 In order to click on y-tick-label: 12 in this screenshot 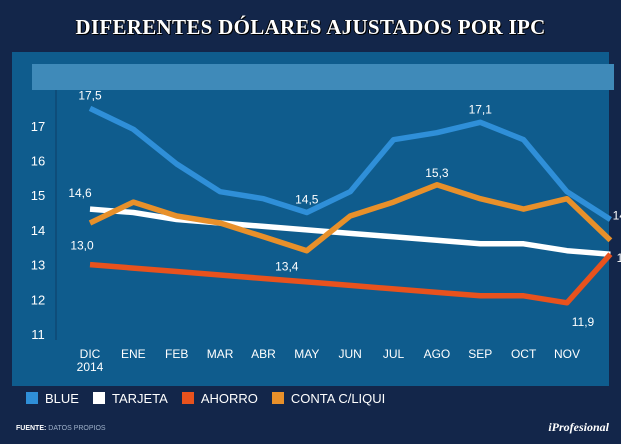, I will do `click(38, 299)`.